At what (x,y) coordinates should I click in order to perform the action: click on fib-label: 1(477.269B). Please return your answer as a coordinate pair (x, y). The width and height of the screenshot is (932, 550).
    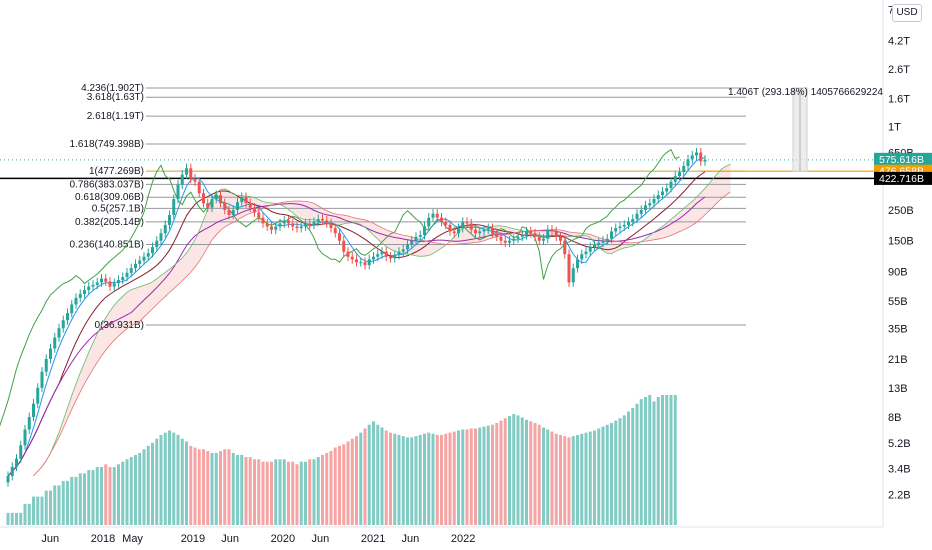
    Looking at the image, I should click on (116, 171).